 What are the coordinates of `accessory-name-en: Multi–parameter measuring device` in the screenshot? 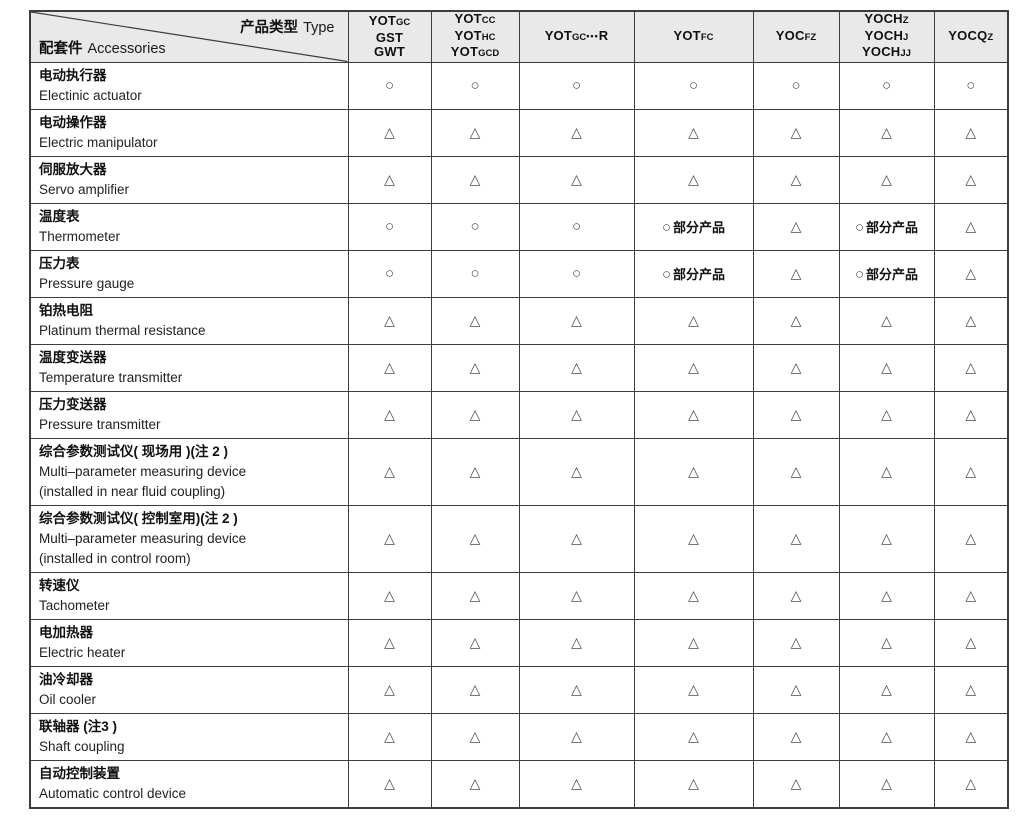 It's located at (143, 471).